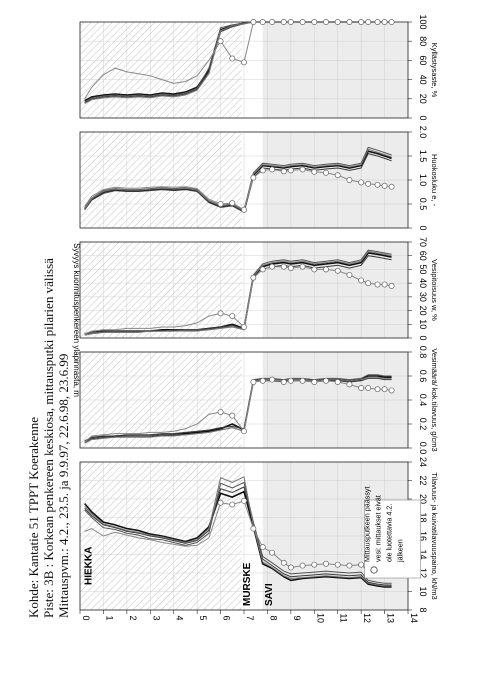 The width and height of the screenshot is (480, 678). I want to click on depth-axis-label: Syvyys kuormituspenkereen yläpinnasta, m, so click(76, 320).